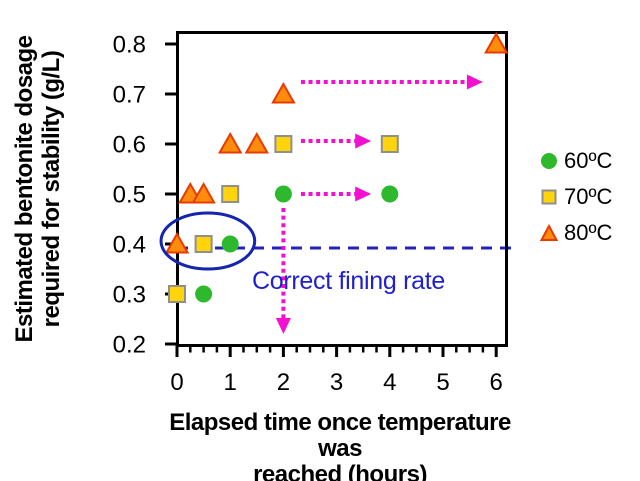 This screenshot has width=640, height=481. What do you see at coordinates (129, 145) in the screenshot?
I see `y-tick-label: 0.6` at bounding box center [129, 145].